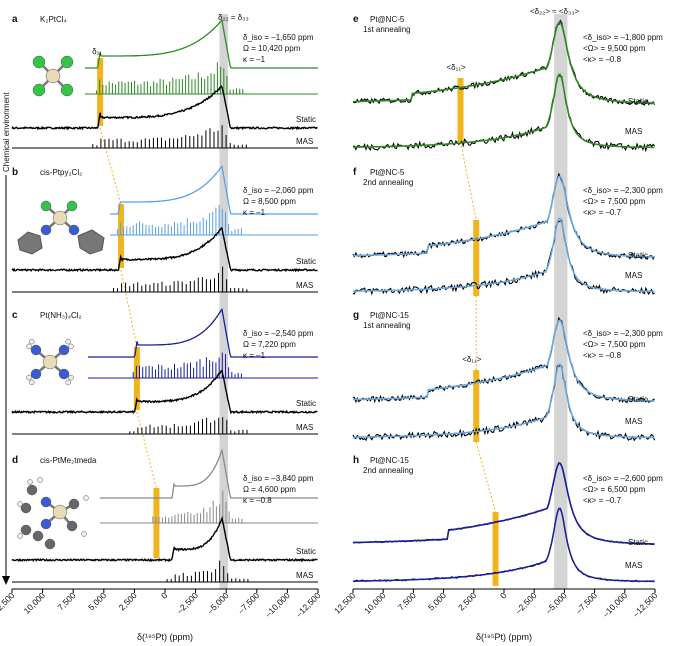 Image resolution: width=674 pixels, height=646 pixels. What do you see at coordinates (203, 333) in the screenshot?
I see `simulated-static-c` at bounding box center [203, 333].